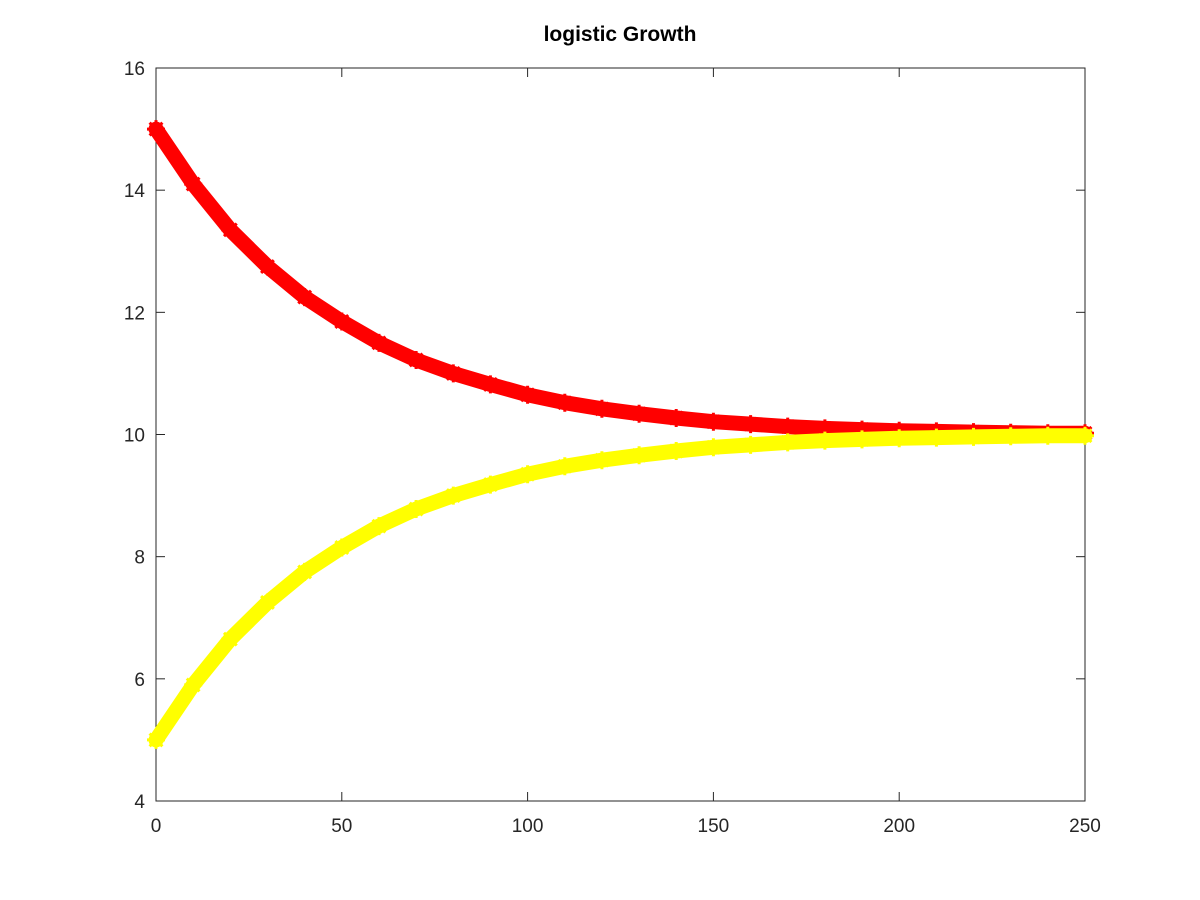 The width and height of the screenshot is (1200, 900). Describe the element at coordinates (714, 826) in the screenshot. I see `x-tick-label: 150` at that location.